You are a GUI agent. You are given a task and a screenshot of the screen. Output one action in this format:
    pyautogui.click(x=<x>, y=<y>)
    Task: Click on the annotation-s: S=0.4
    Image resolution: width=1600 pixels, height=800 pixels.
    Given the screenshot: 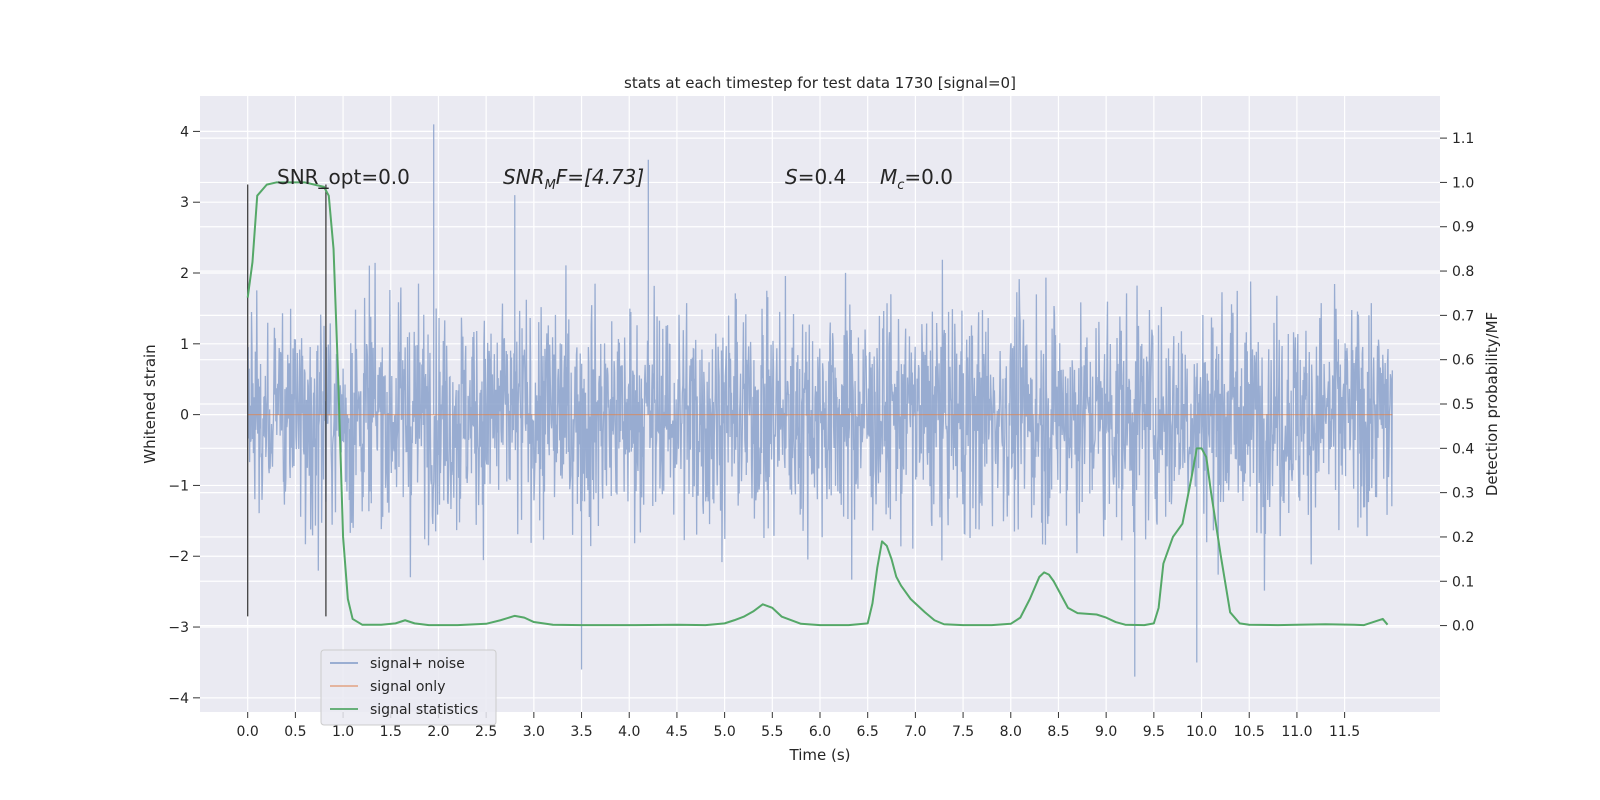 What is the action you would take?
    pyautogui.click(x=815, y=177)
    